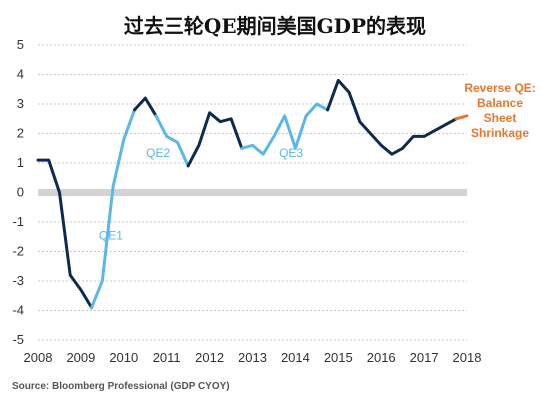 The image size is (550, 403). I want to click on x-tick-label: 2016, so click(381, 357).